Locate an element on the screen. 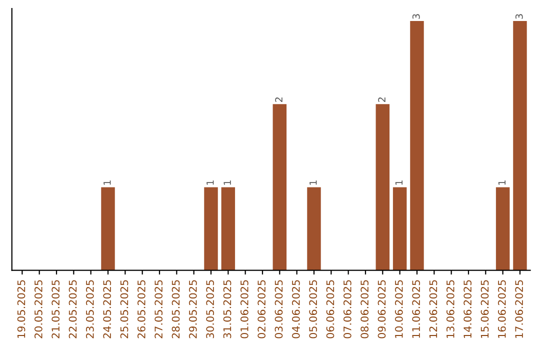 The image size is (540, 340). x-tick-label: 16.06.2025 is located at coordinates (502, 309).